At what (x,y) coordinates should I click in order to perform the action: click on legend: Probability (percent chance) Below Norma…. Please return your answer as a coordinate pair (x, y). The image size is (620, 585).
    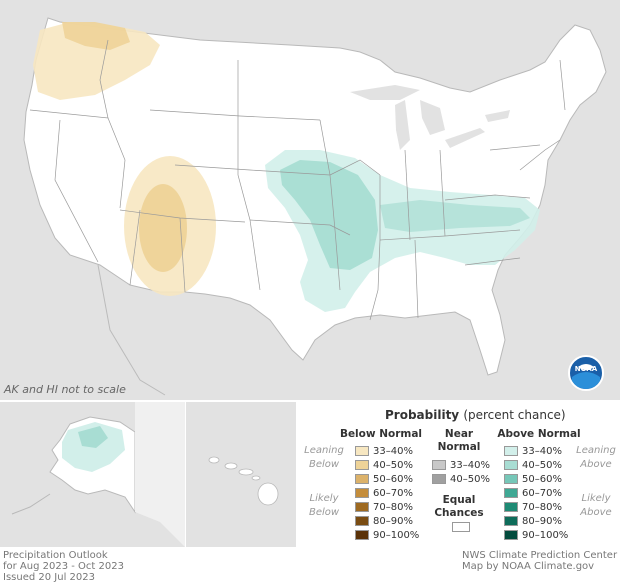
    Looking at the image, I should click on (458, 474).